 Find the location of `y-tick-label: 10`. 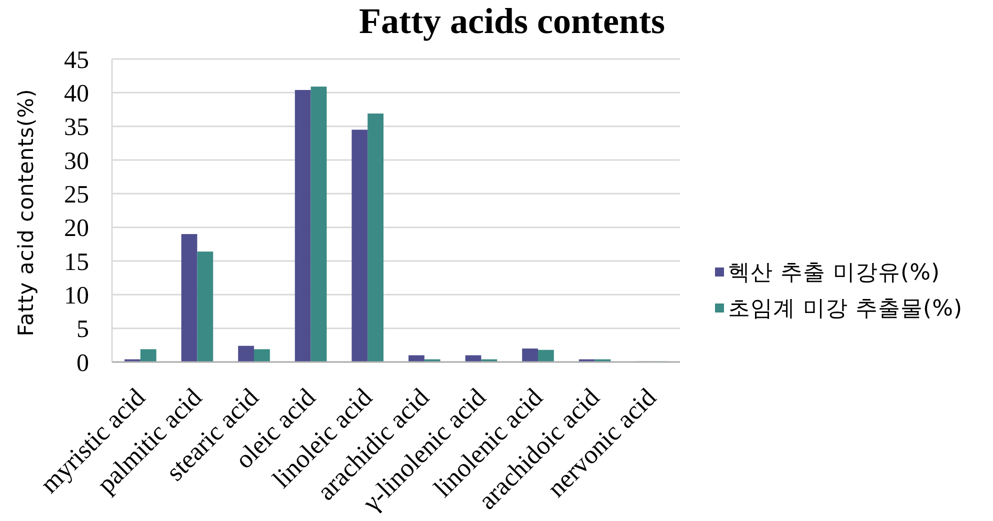

y-tick-label: 10 is located at coordinates (76, 296).